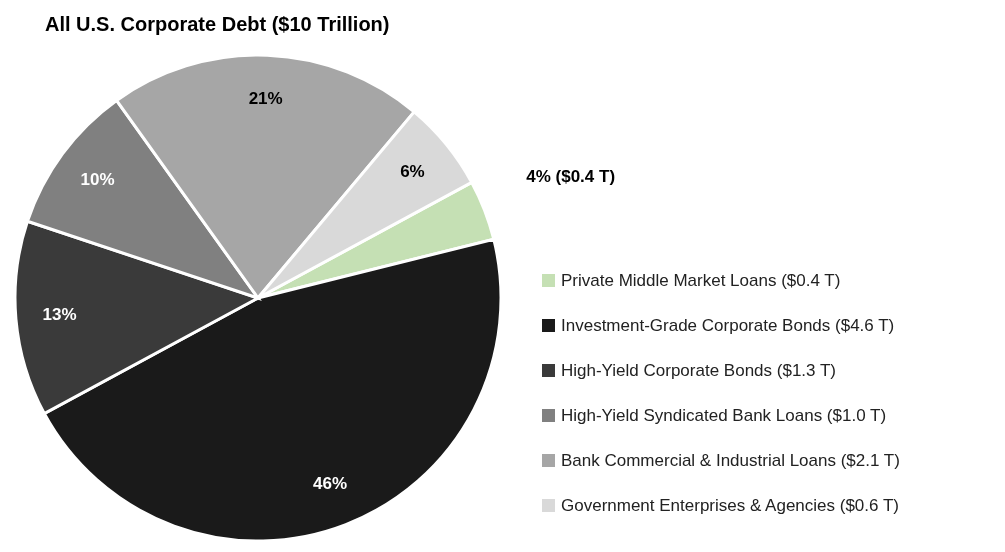 The height and width of the screenshot is (552, 1005). Describe the element at coordinates (724, 415) in the screenshot. I see `legend-label: High-Yield Syndicated Bank Loans ($1.0 T)` at that location.